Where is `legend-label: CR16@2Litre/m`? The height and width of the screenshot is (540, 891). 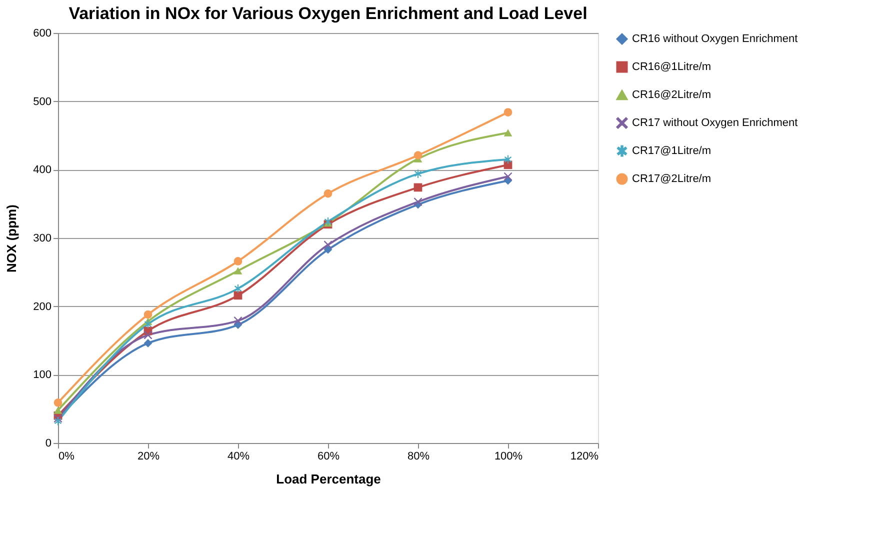 legend-label: CR16@2Litre/m is located at coordinates (672, 95).